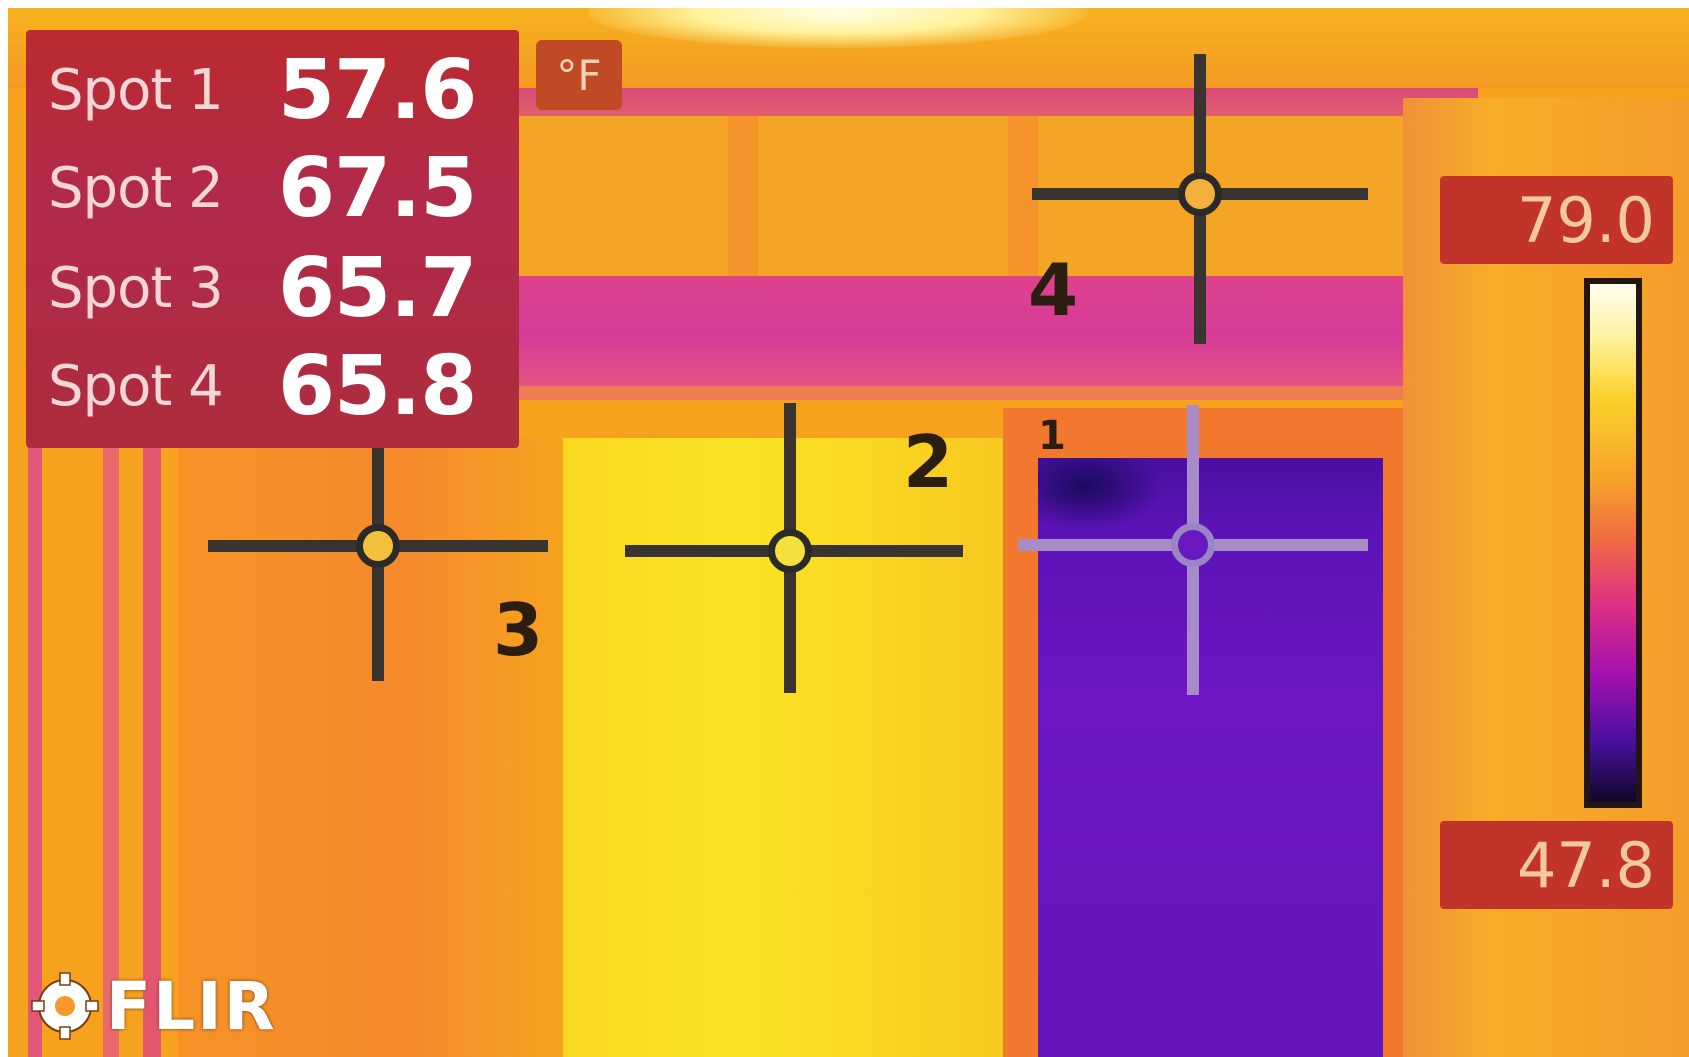  I want to click on flir-logo-text: FLIR, so click(191, 1006).